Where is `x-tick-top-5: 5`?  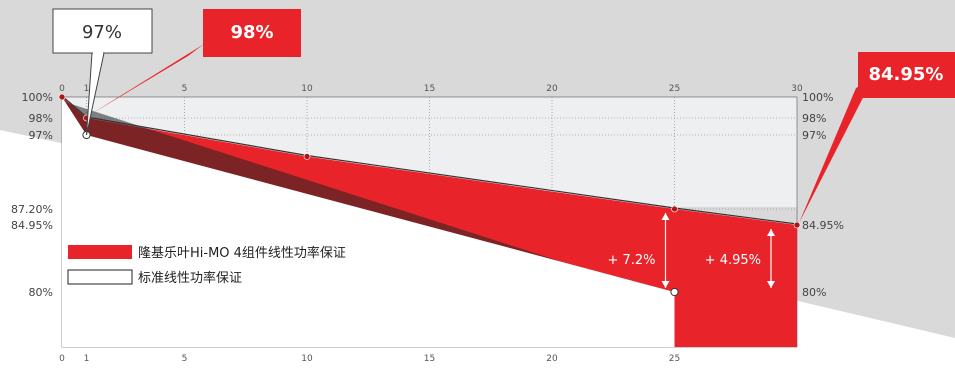 x-tick-top-5: 5 is located at coordinates (185, 89).